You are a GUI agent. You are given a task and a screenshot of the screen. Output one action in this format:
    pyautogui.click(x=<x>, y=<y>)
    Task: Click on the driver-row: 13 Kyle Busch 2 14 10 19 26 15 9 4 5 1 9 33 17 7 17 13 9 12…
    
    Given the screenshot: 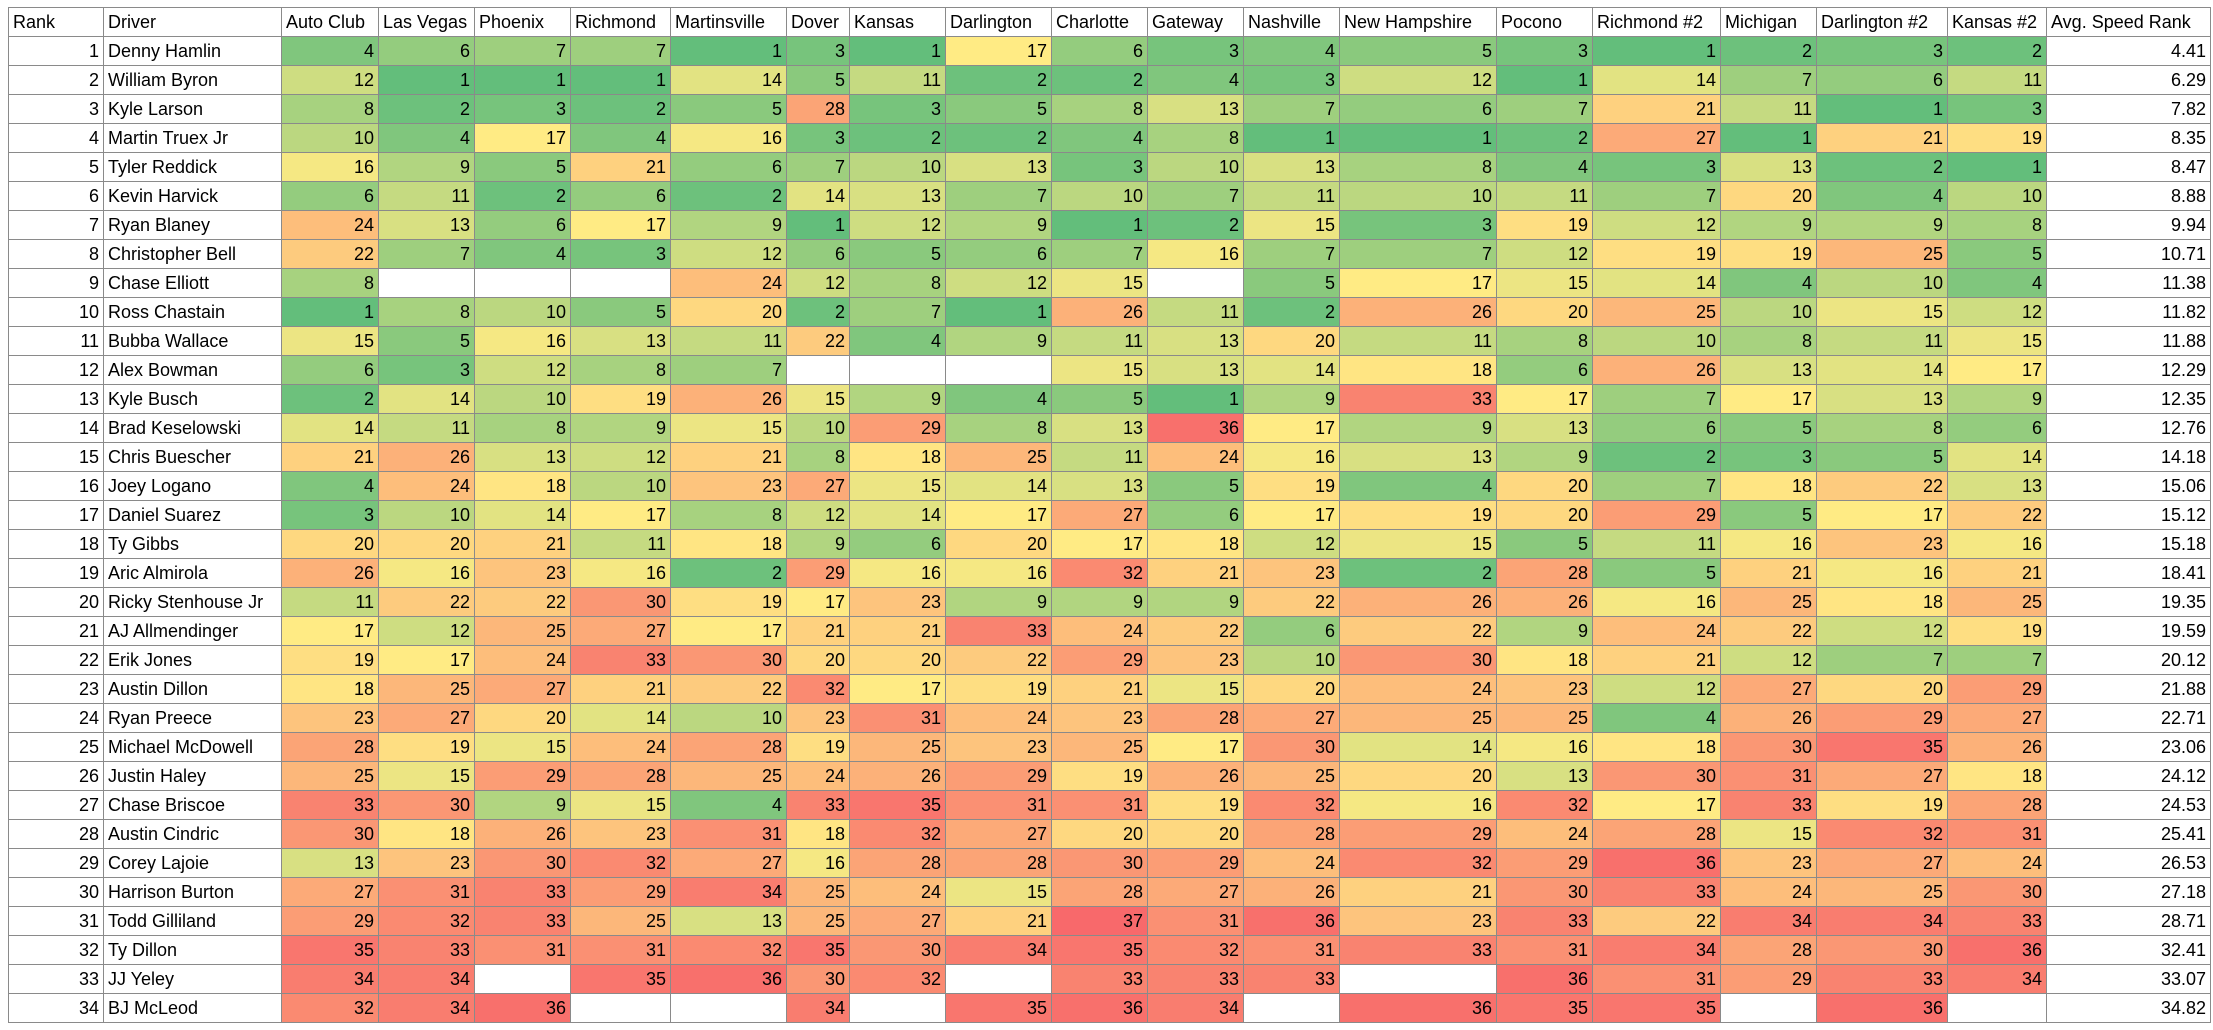 What is the action you would take?
    pyautogui.click(x=1109, y=399)
    